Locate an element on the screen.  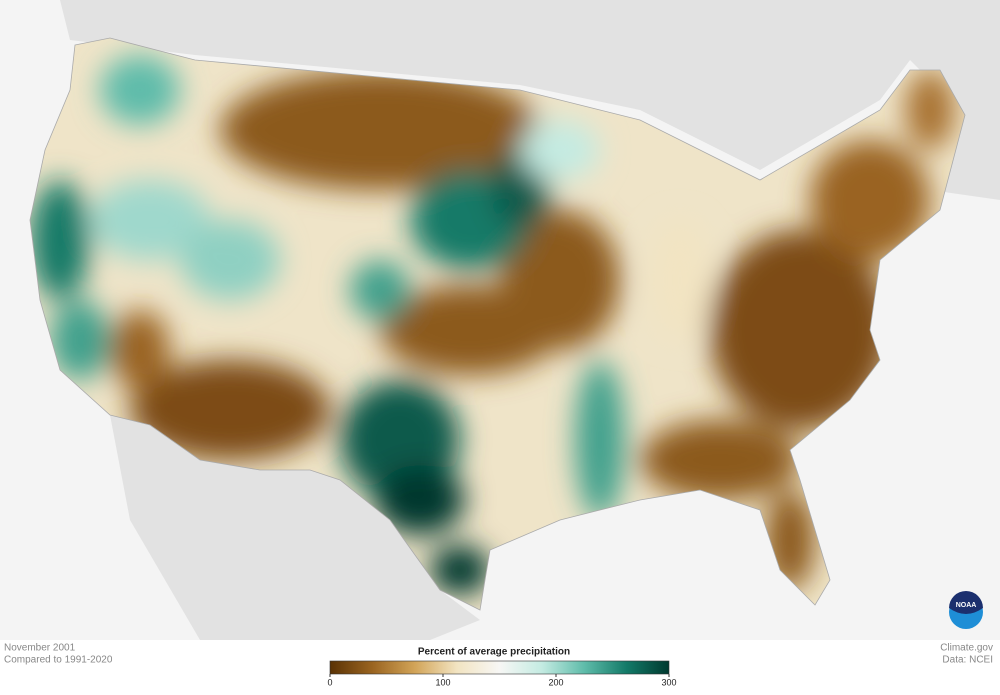
source-site: Climate.gov is located at coordinates (966, 648).